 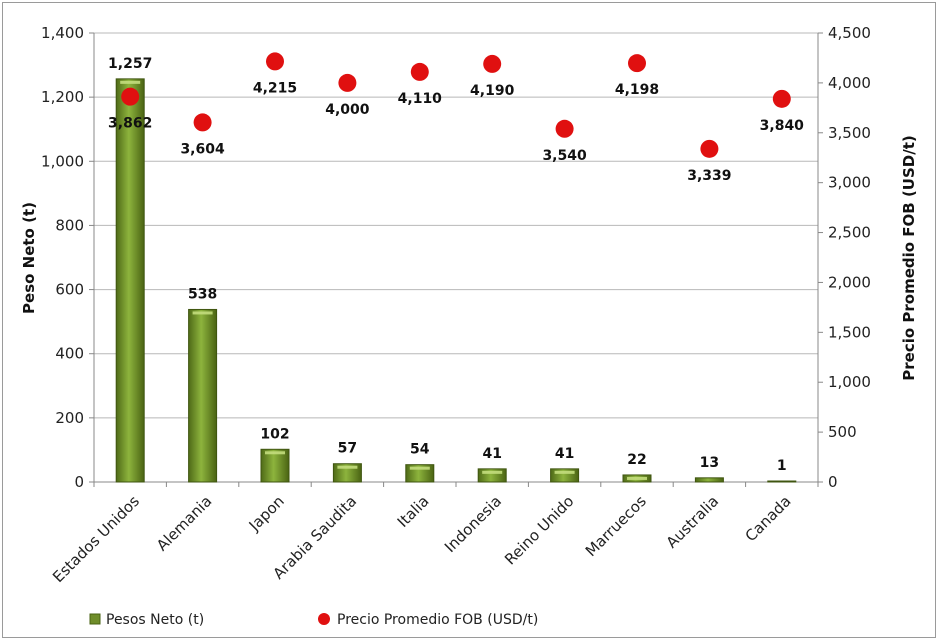 I want to click on y-right-tick-label: 1,000, so click(x=849, y=382).